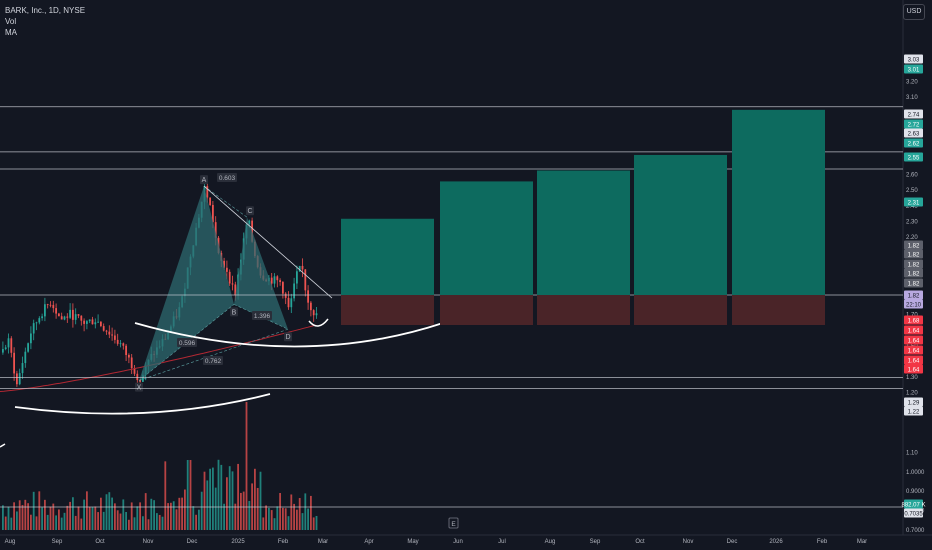  I want to click on moving-average-label: MA, so click(11, 32).